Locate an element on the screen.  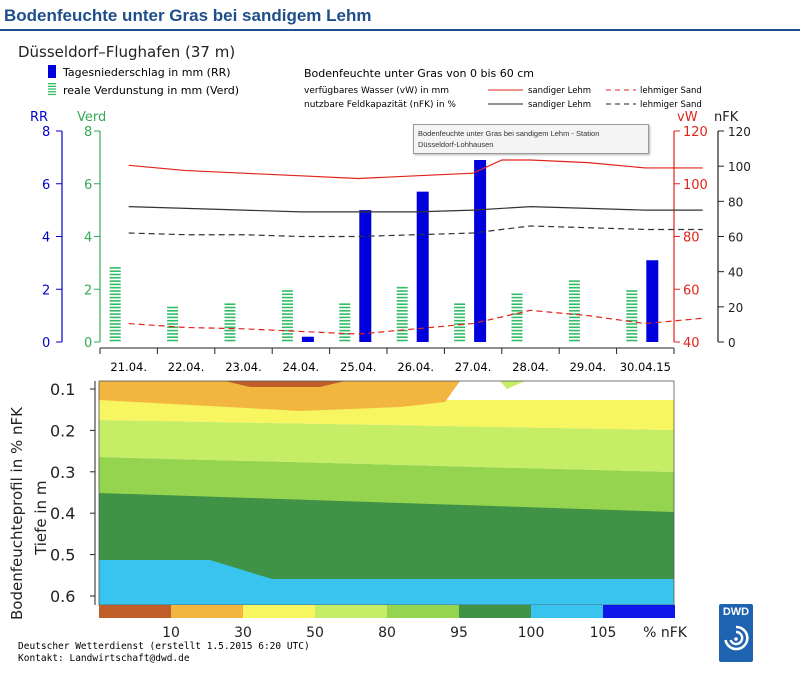
tick-label-nfk: 100 is located at coordinates (739, 167).